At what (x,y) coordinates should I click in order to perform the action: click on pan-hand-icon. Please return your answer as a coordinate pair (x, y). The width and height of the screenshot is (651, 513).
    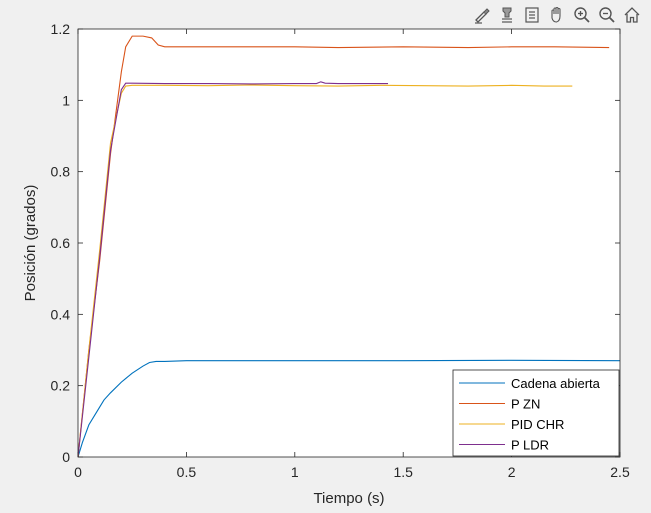
    Looking at the image, I should click on (557, 15).